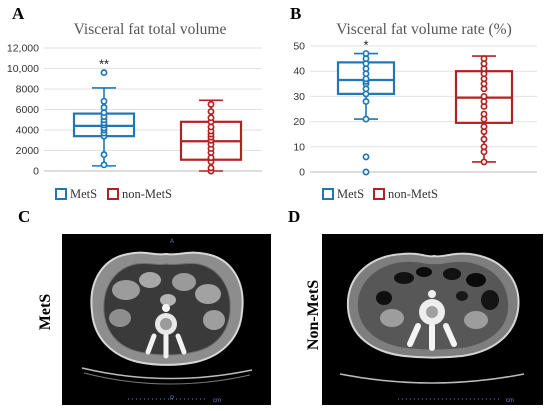 Image resolution: width=550 pixels, height=411 pixels. What do you see at coordinates (18, 13) in the screenshot?
I see `panel-letter-a: A` at bounding box center [18, 13].